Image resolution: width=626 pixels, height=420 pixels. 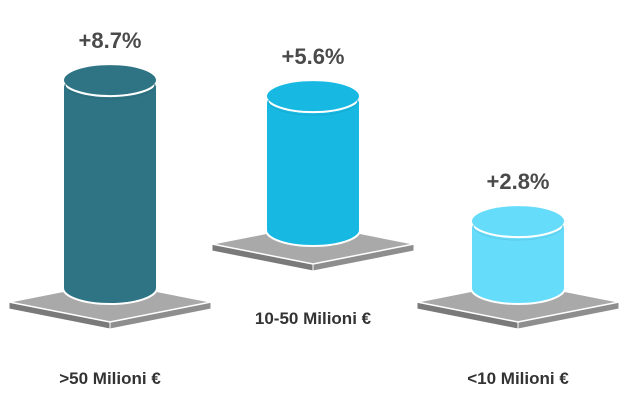 I want to click on value-label: +8.7%, so click(x=110, y=40).